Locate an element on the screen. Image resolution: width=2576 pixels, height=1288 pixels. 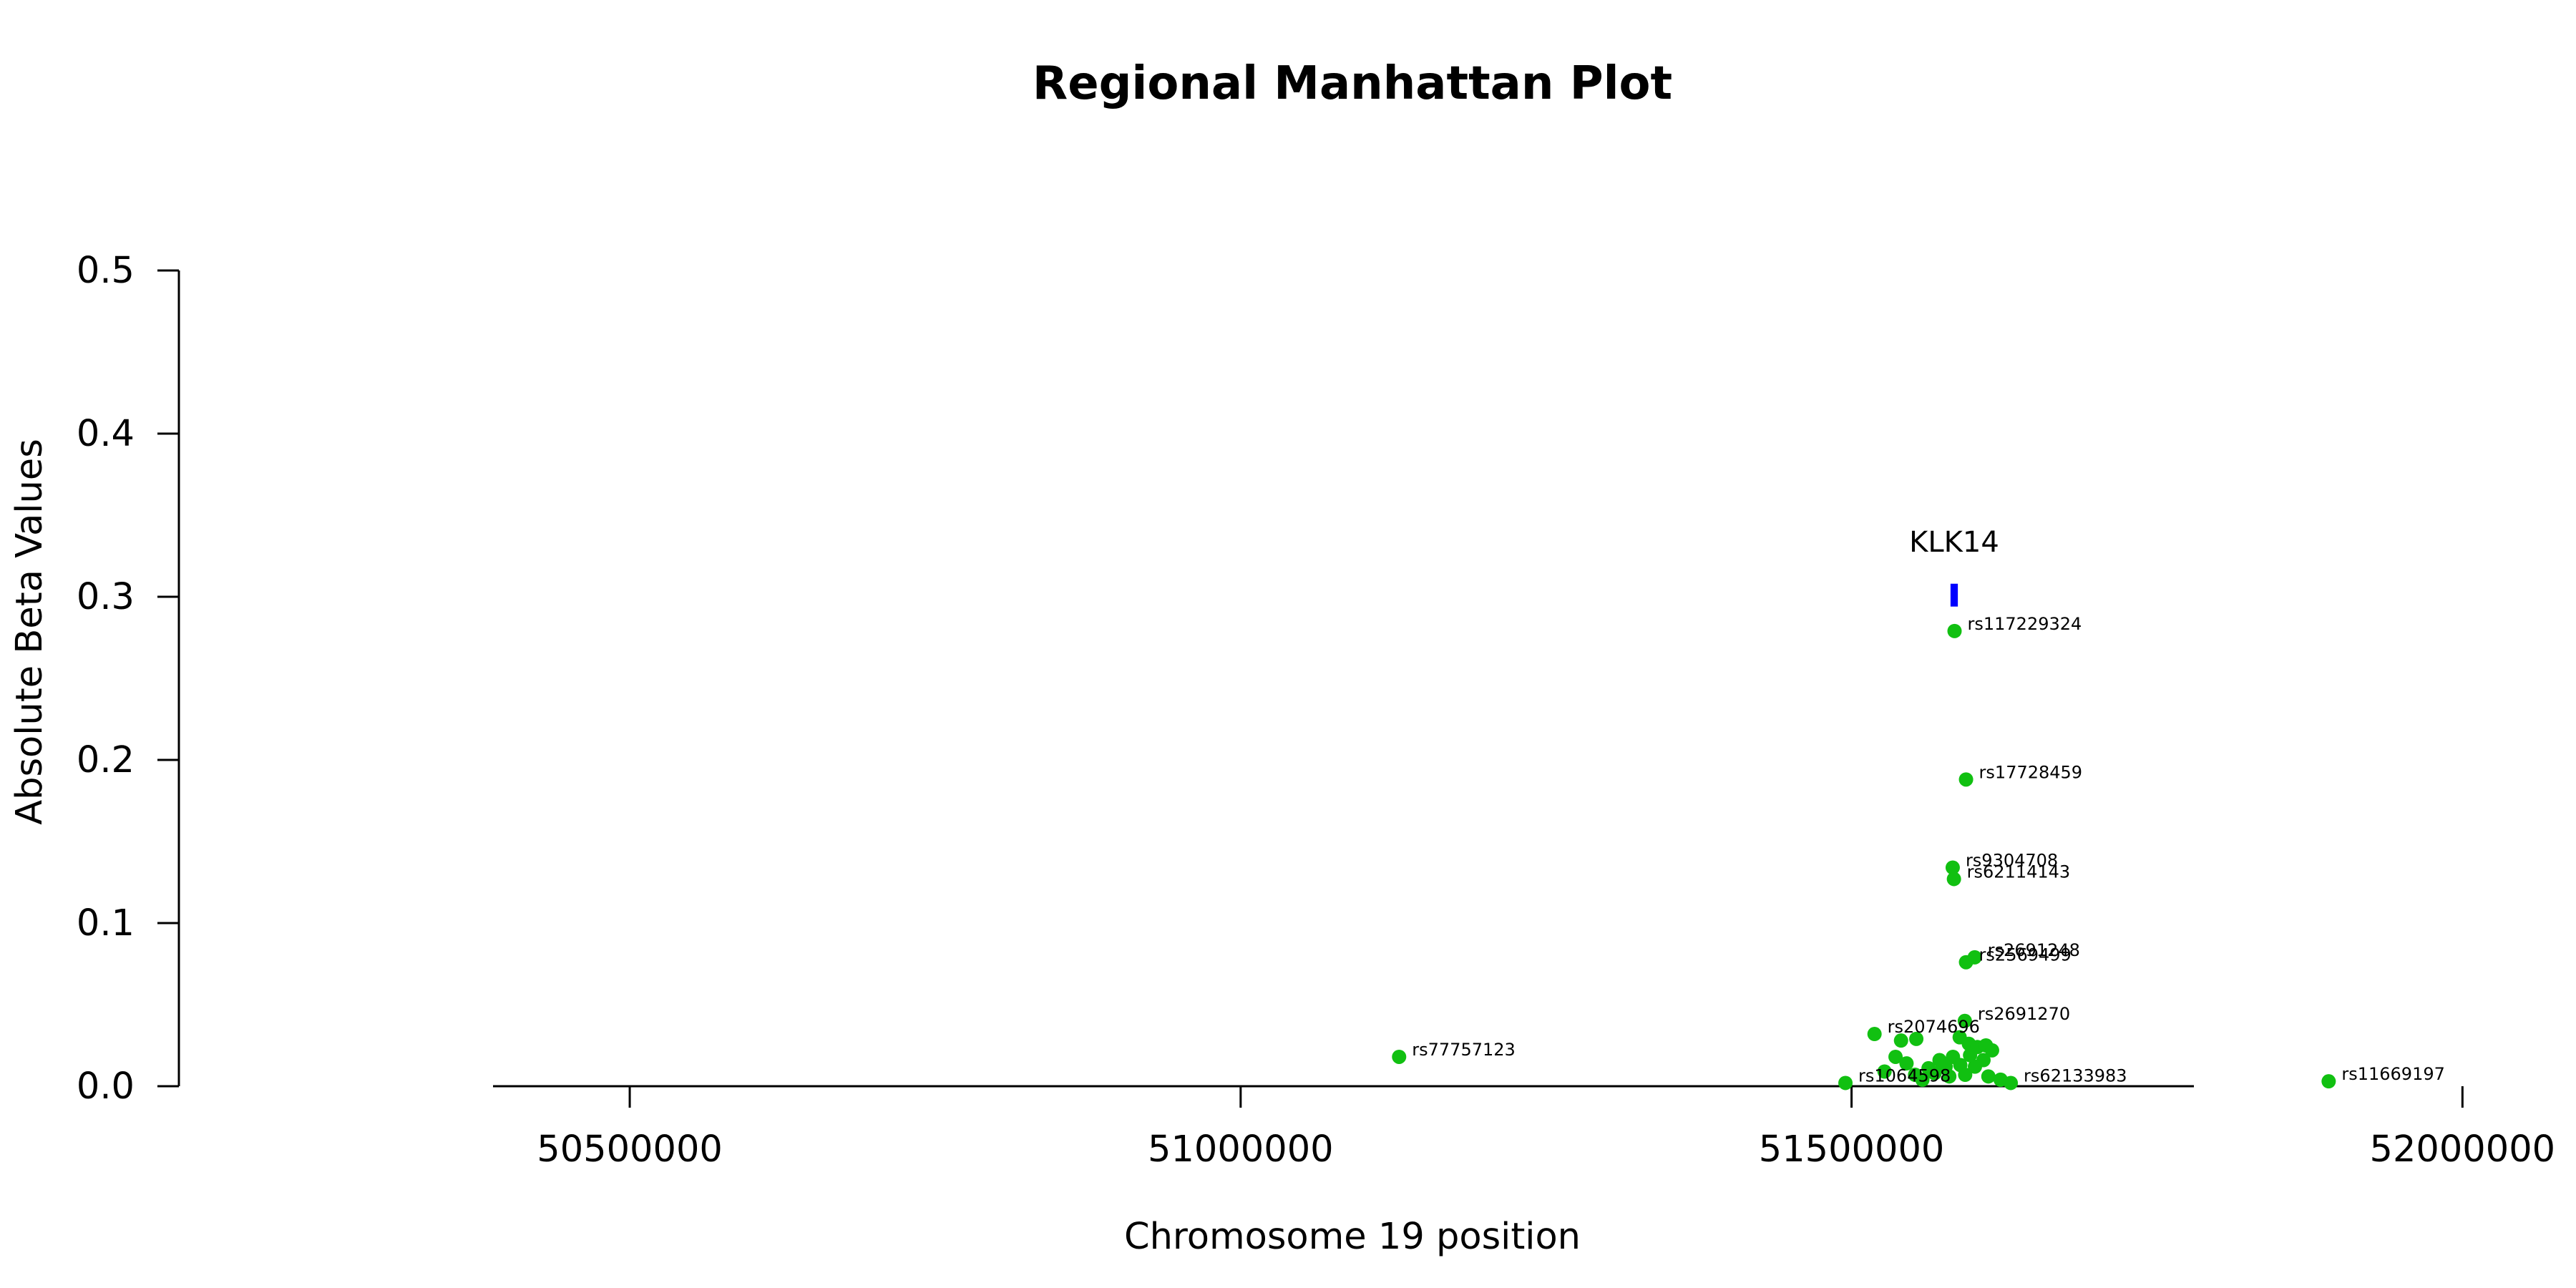
snp-label: rs62114143 is located at coordinates (2019, 872).